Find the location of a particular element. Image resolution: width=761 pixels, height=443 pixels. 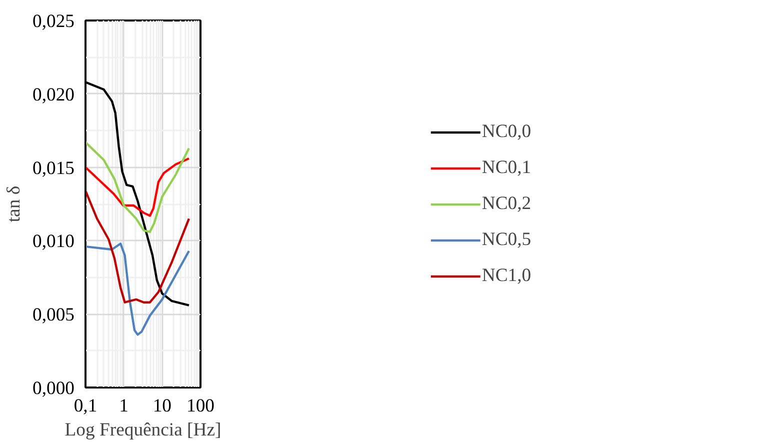

y-tick-label: 0,020 is located at coordinates (53, 95).